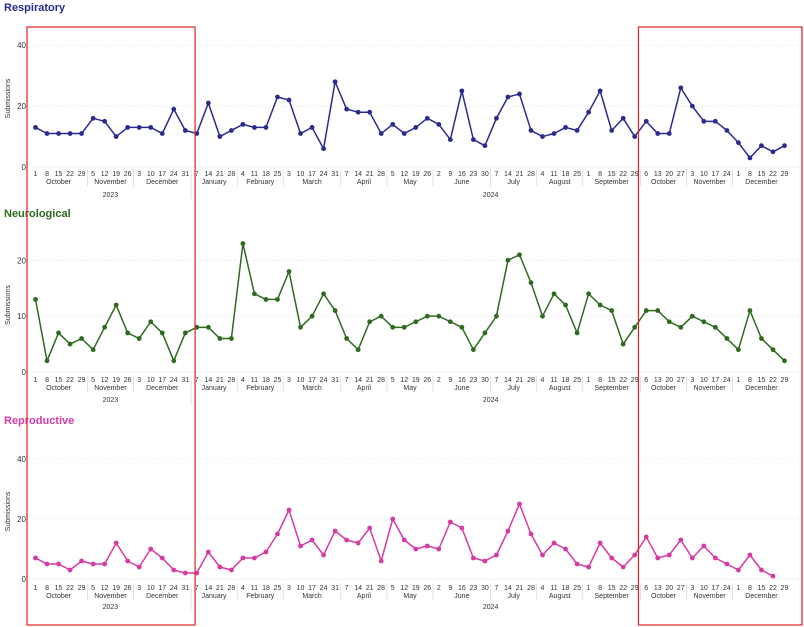 Image resolution: width=804 pixels, height=627 pixels. What do you see at coordinates (410, 120) in the screenshot?
I see `series-line-respiratory` at bounding box center [410, 120].